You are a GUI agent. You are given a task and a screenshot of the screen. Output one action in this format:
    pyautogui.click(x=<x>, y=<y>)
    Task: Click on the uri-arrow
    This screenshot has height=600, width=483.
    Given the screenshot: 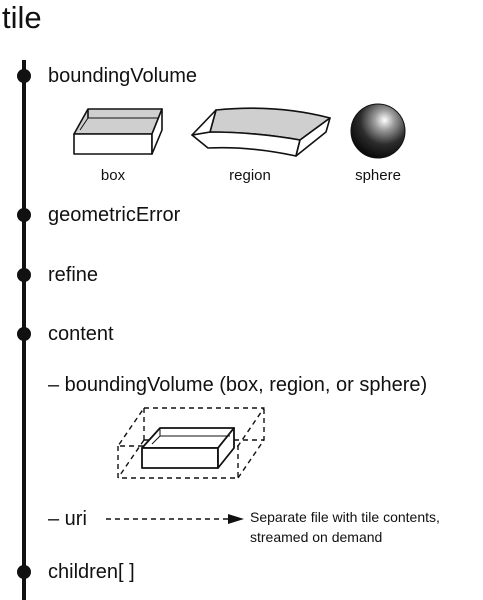 What is the action you would take?
    pyautogui.click(x=175, y=519)
    